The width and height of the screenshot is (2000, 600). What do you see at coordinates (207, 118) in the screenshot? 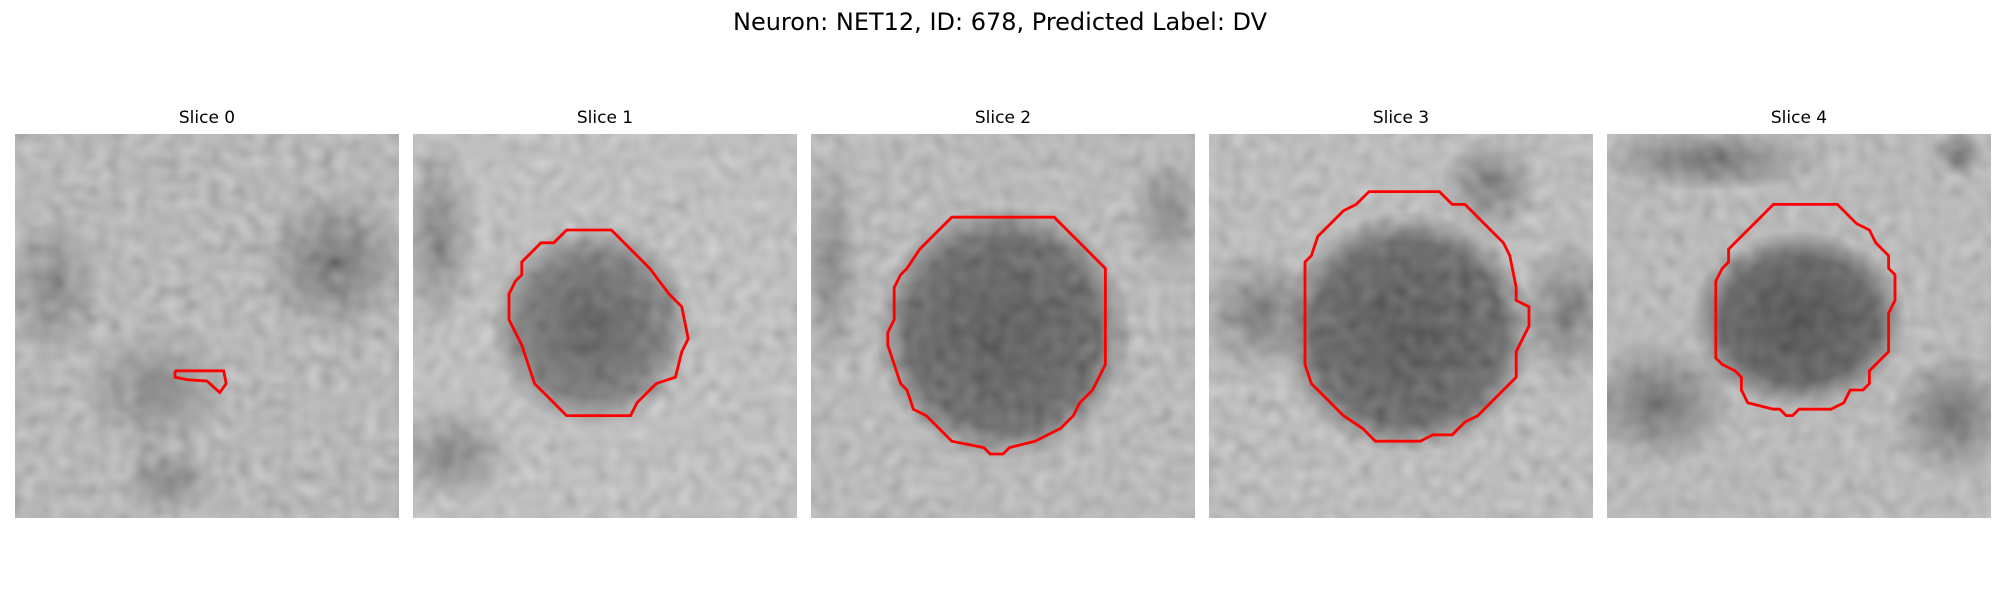
I see `slice-title-0: Slice 0` at bounding box center [207, 118].